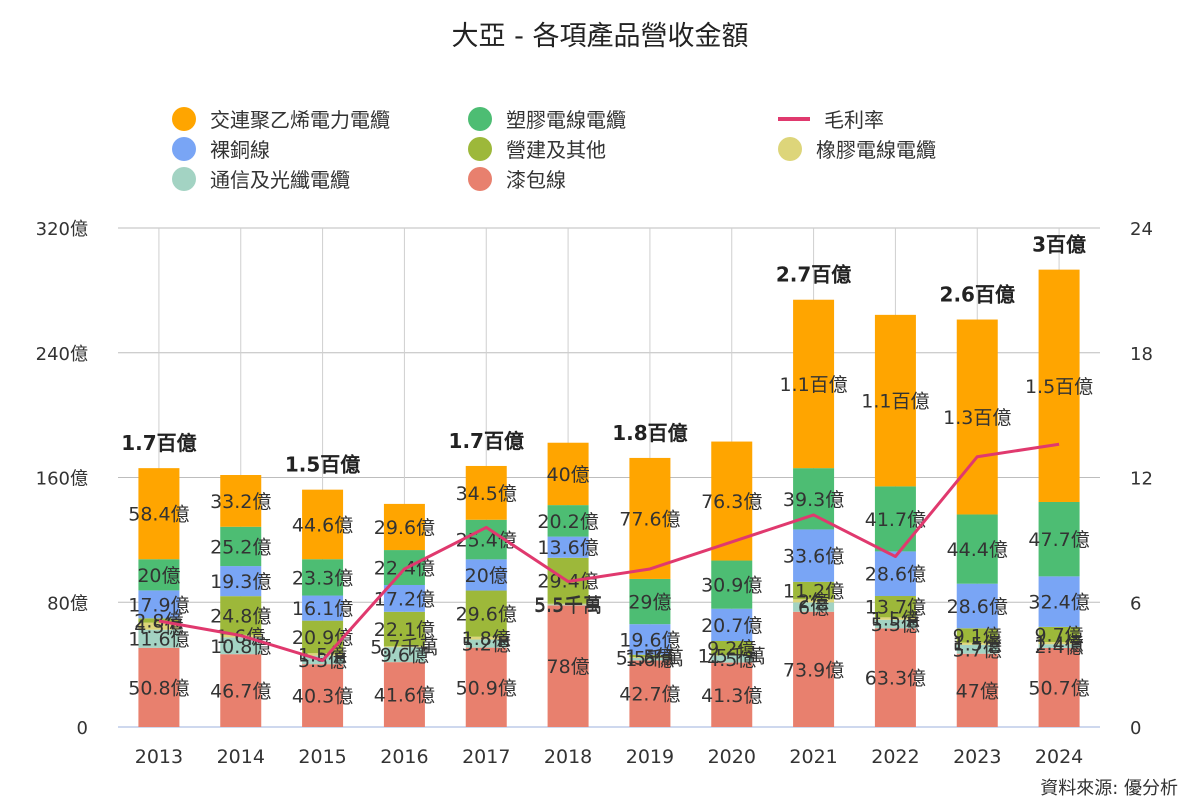 This screenshot has height=800, width=1200. What do you see at coordinates (977, 636) in the screenshot?
I see `segment-data-label: 9.1億` at bounding box center [977, 636].